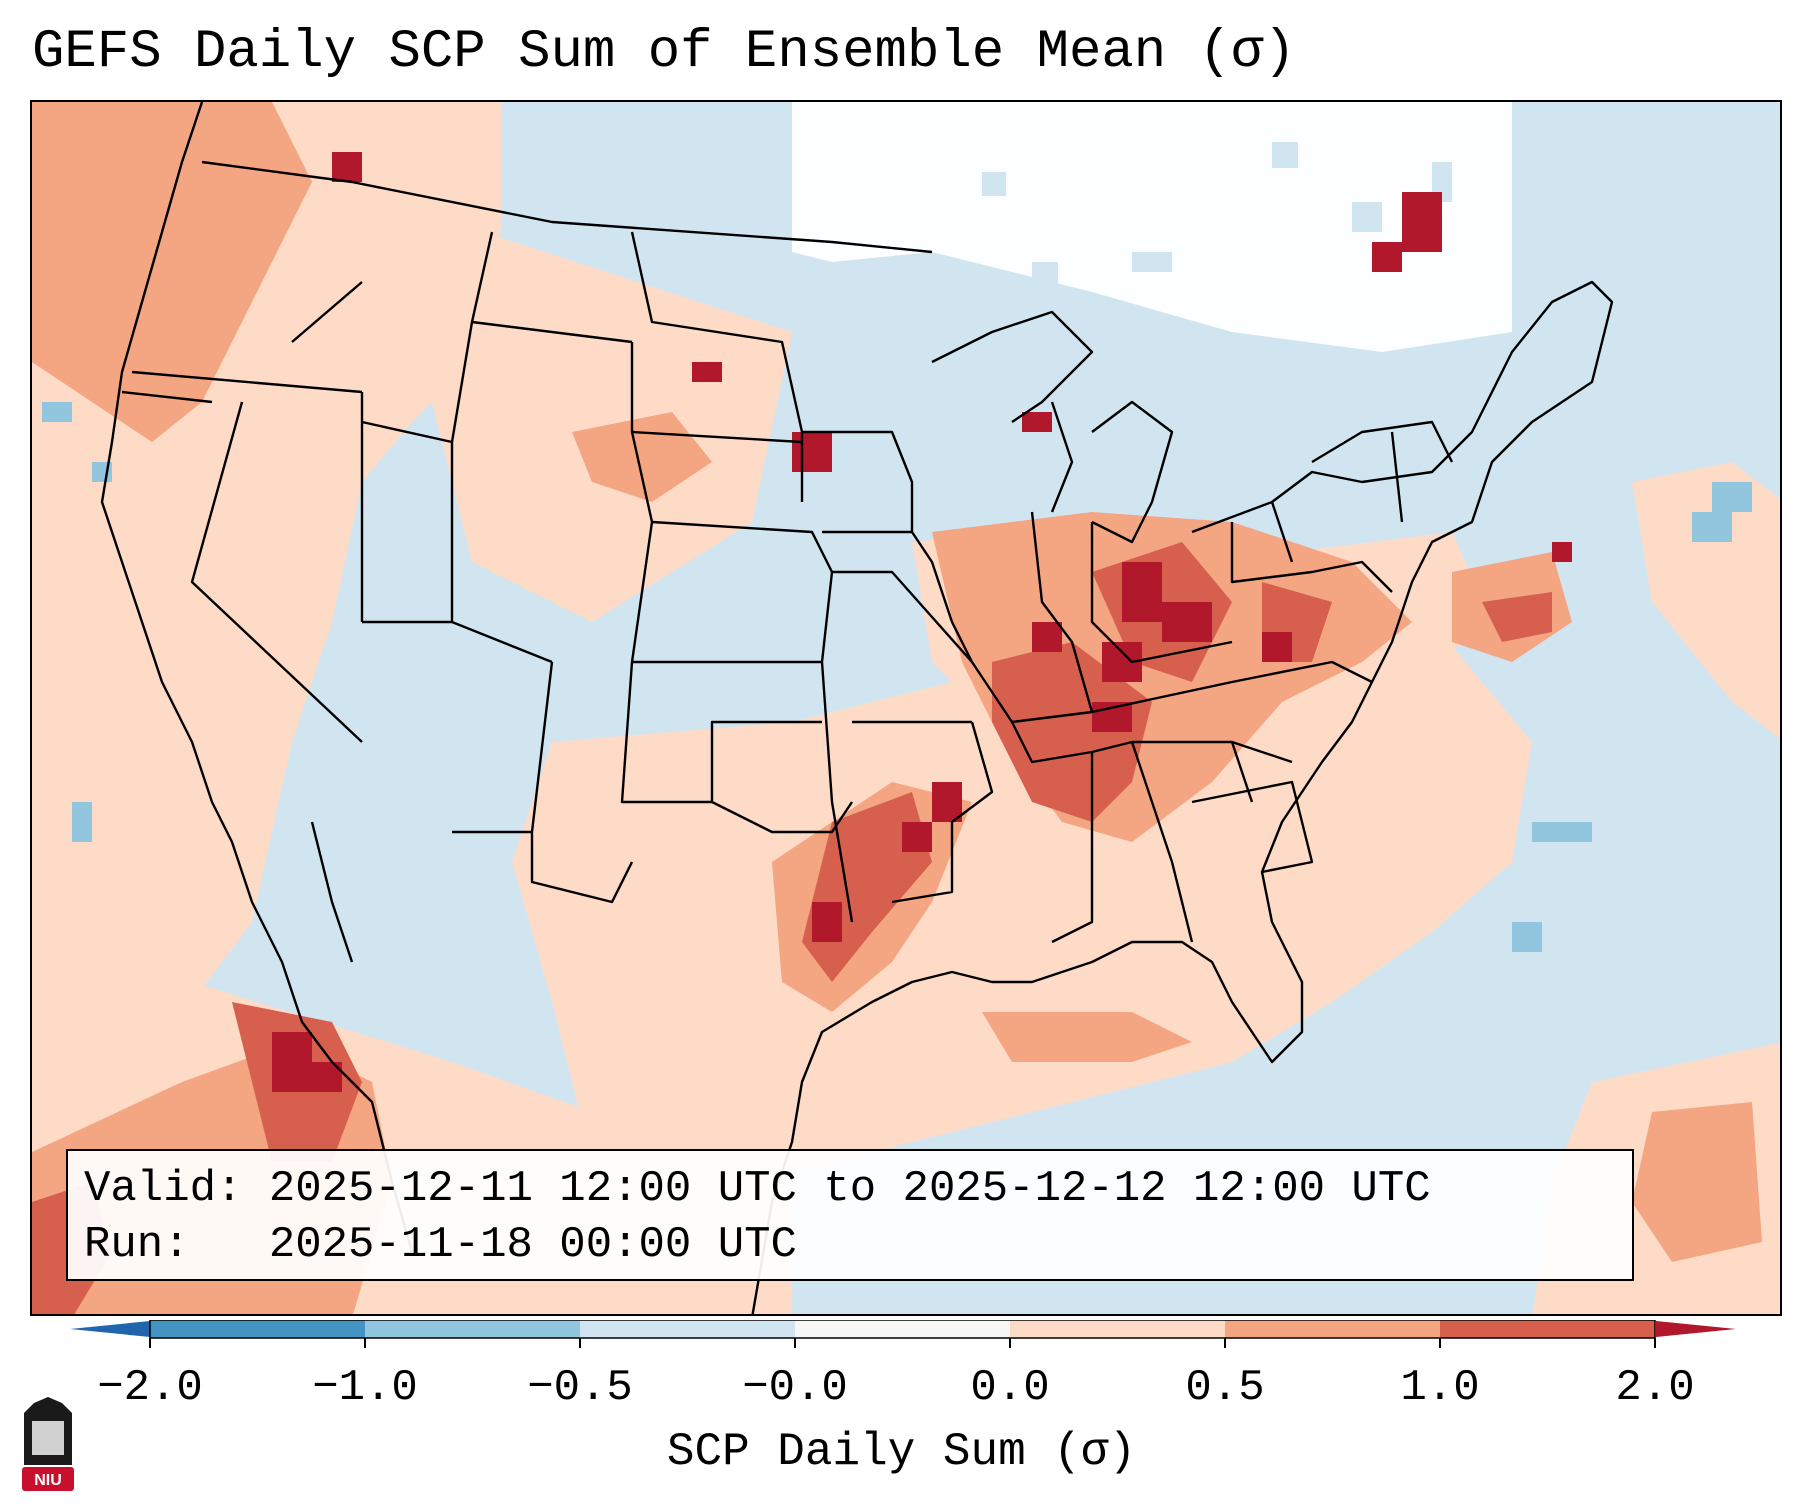 This screenshot has width=1803, height=1506. What do you see at coordinates (567, 207) in the screenshot?
I see `canada-border` at bounding box center [567, 207].